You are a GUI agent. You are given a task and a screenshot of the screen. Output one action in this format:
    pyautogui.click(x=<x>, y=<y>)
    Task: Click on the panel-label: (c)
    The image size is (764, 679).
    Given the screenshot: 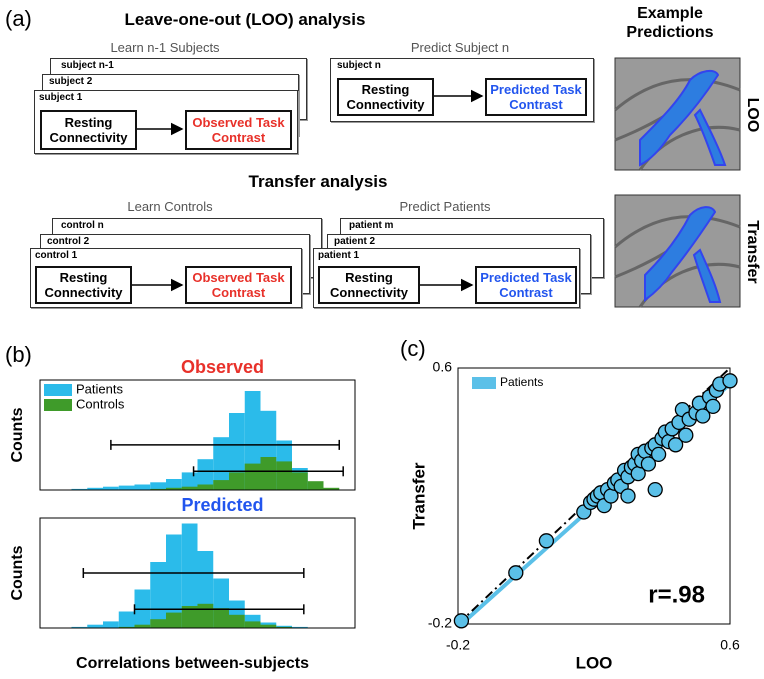 What is the action you would take?
    pyautogui.click(x=413, y=348)
    